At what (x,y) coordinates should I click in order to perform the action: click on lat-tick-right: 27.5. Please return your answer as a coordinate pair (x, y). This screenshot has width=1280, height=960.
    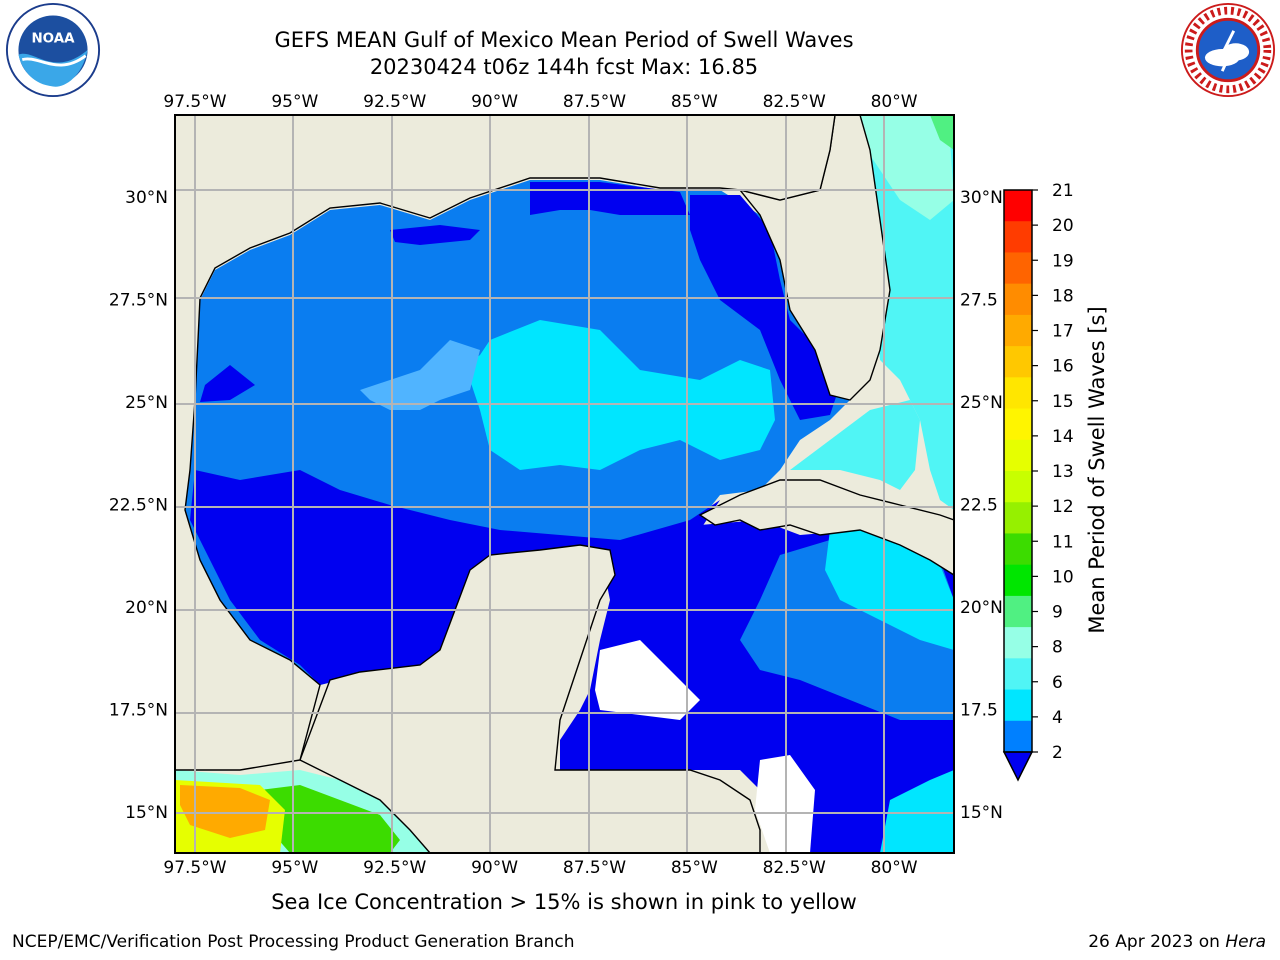
    Looking at the image, I should click on (979, 301).